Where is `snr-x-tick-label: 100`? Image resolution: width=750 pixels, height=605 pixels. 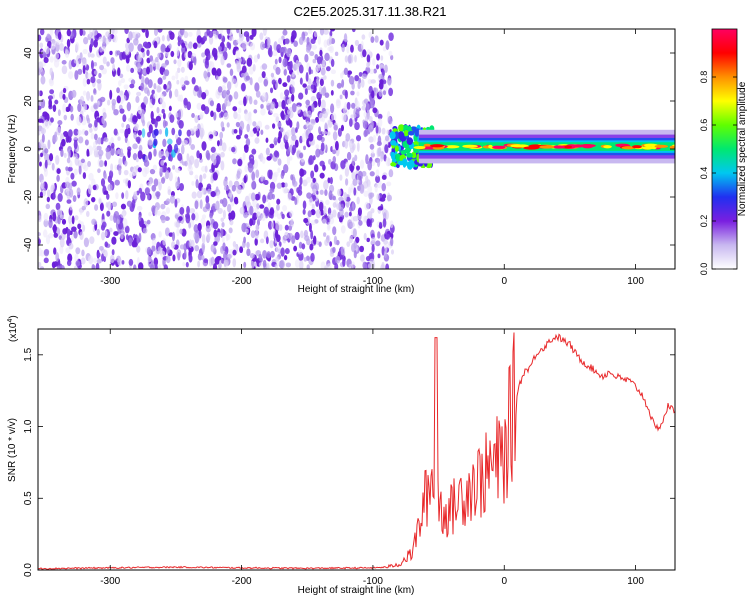
snr-x-tick-label: 100 is located at coordinates (635, 581).